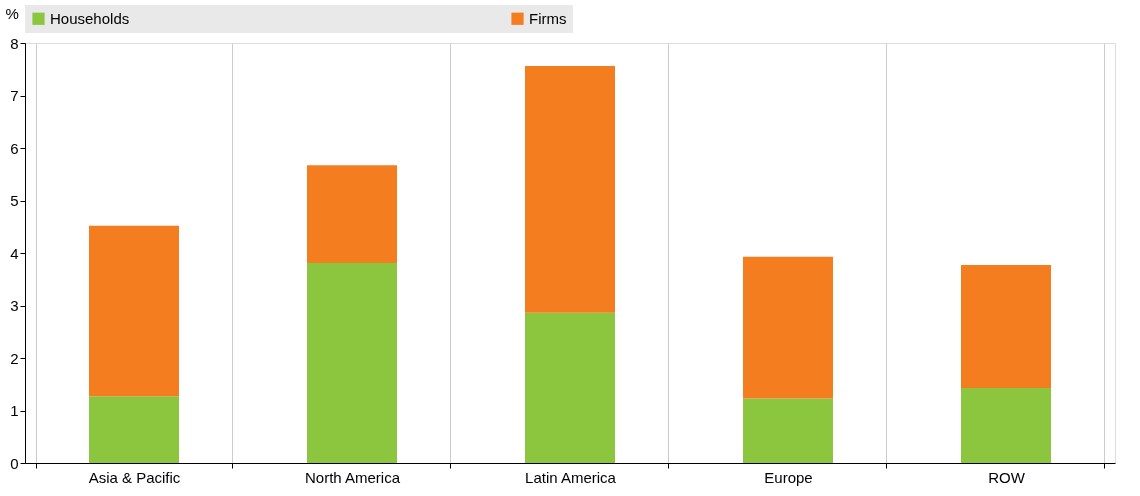 This screenshot has width=1140, height=496. I want to click on y-tick-label: 6, so click(14, 148).